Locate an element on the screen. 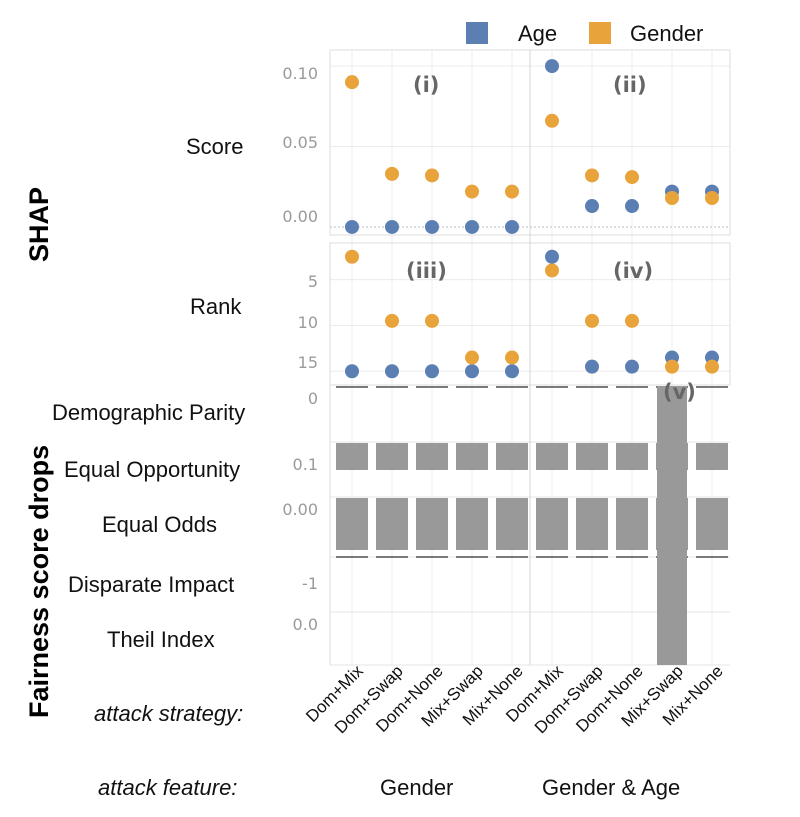  group-label-gender: Gender is located at coordinates (416, 787).